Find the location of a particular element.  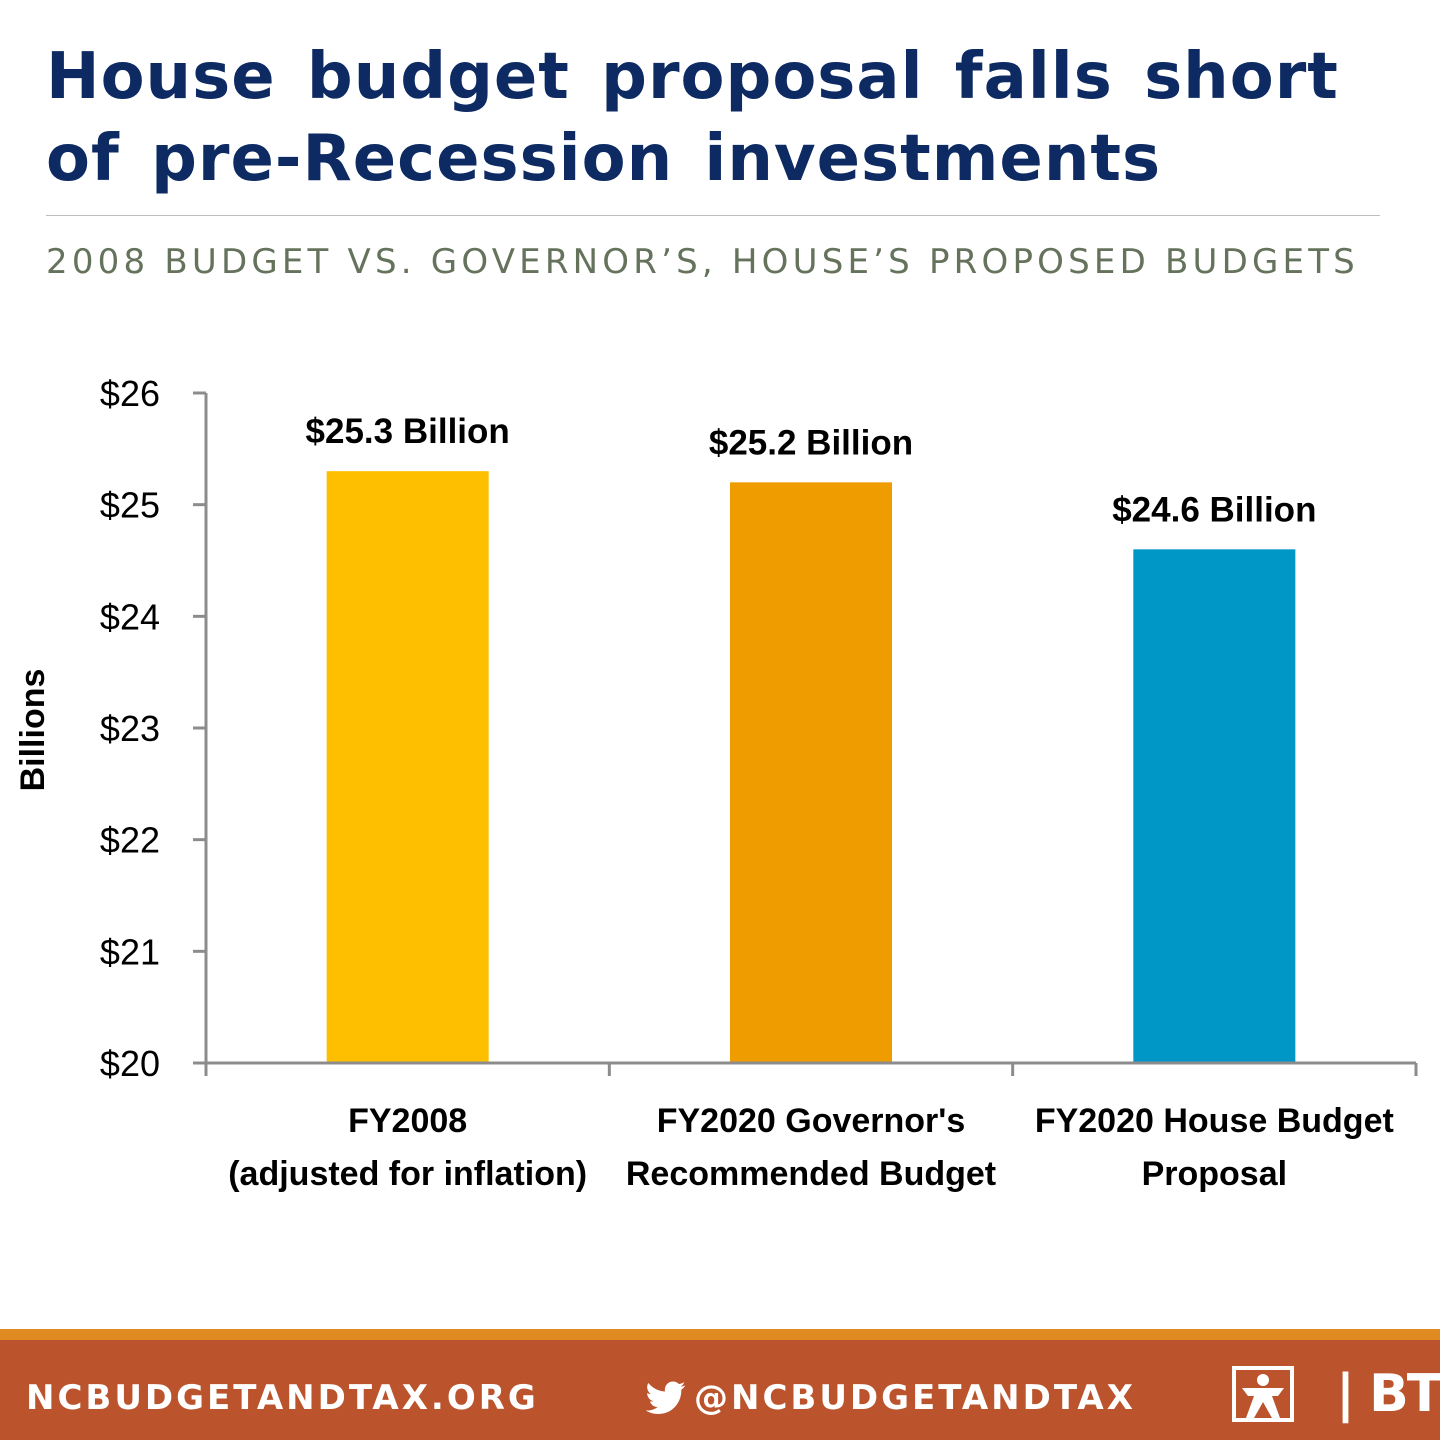

y-tick-label: $22 is located at coordinates (130, 840).